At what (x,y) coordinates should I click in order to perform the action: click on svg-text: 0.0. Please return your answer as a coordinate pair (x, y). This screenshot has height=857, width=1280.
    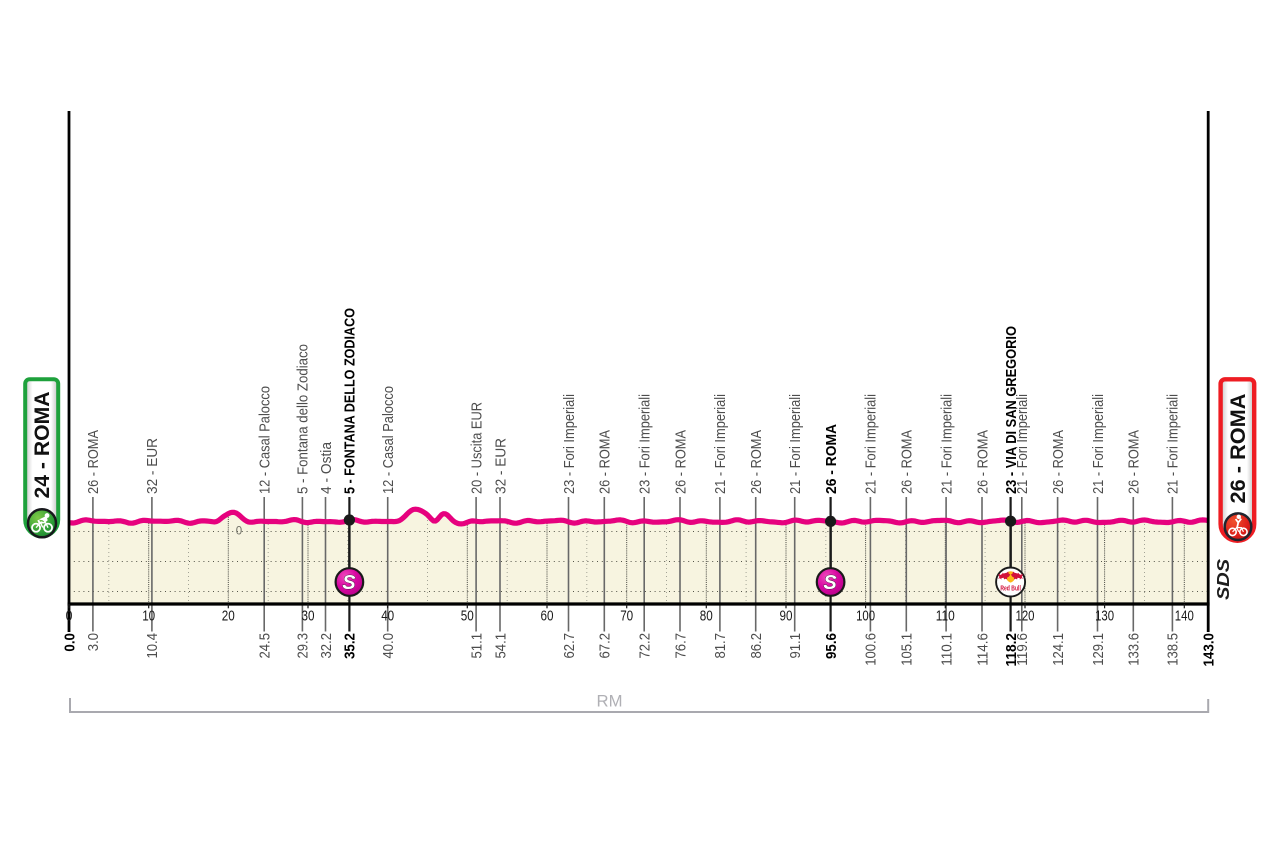
    Looking at the image, I should click on (69, 642).